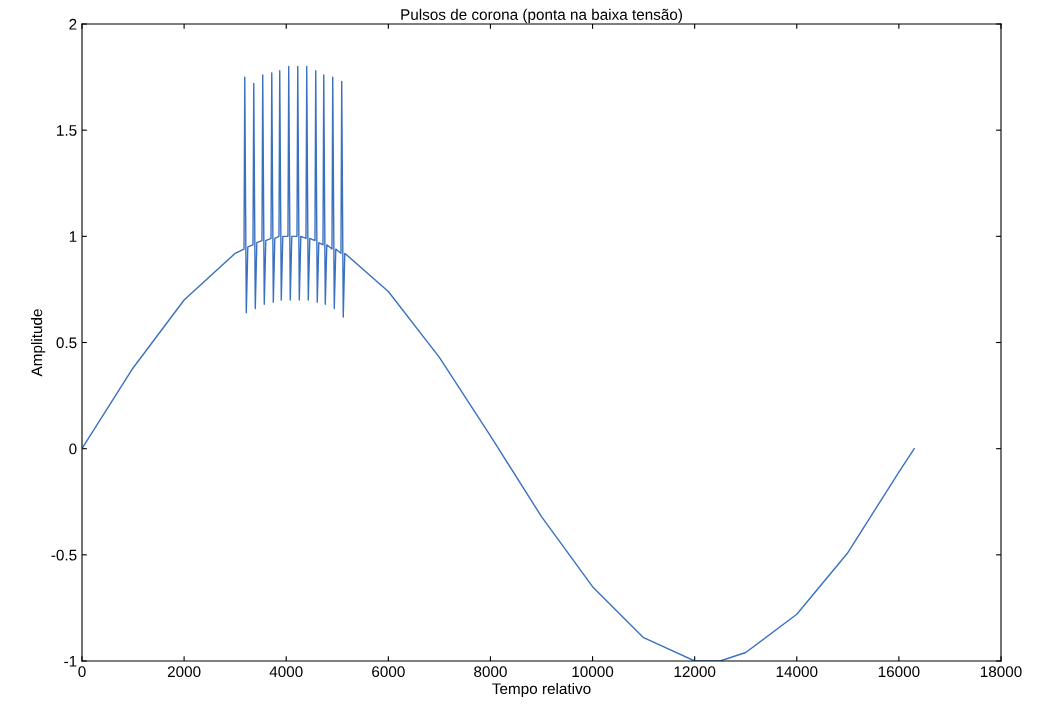 The image size is (1037, 714). Describe the element at coordinates (73, 24) in the screenshot. I see `y-tick-label: 2` at that location.